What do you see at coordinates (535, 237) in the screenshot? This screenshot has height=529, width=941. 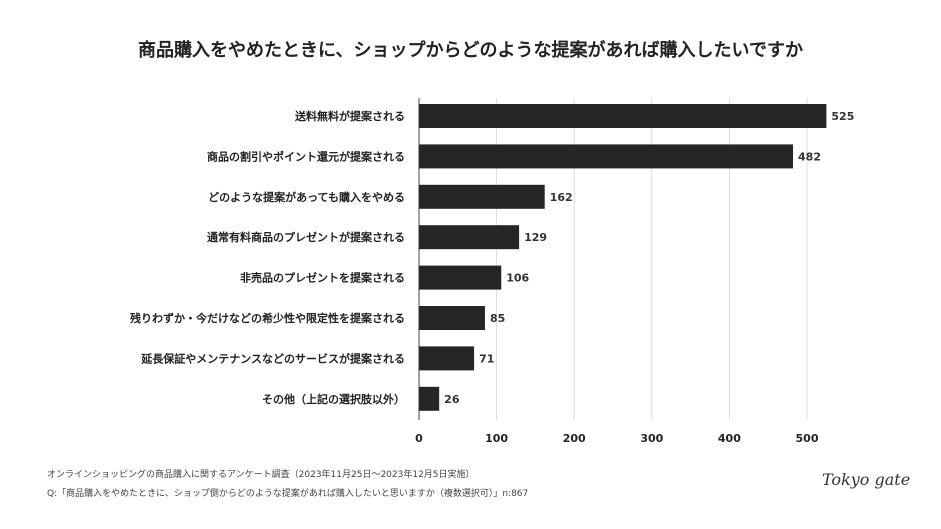 I see `data-label: 129` at bounding box center [535, 237].